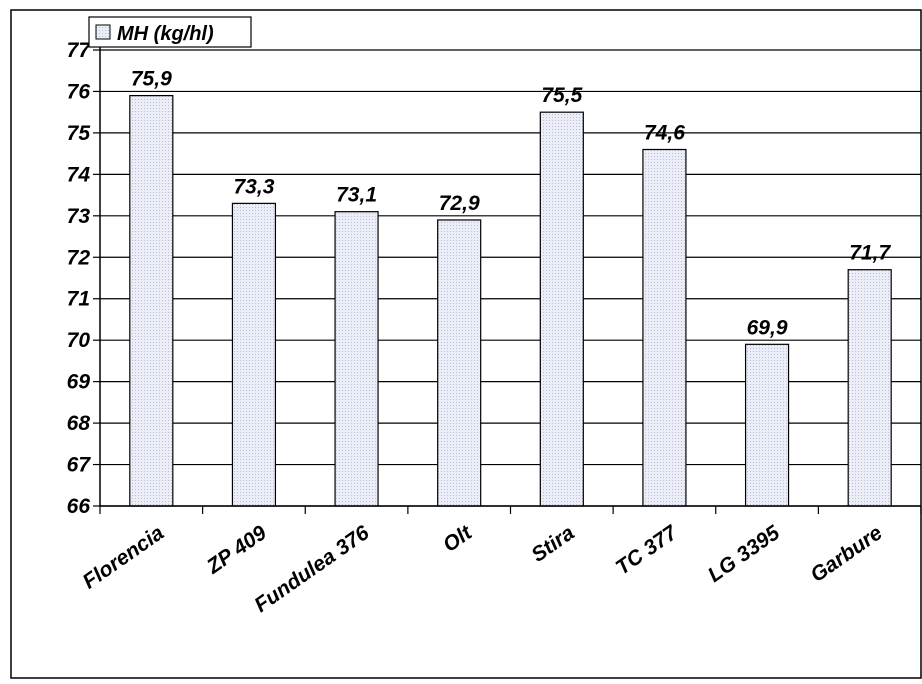  Describe the element at coordinates (254, 186) in the screenshot. I see `data-label: 73,3` at that location.